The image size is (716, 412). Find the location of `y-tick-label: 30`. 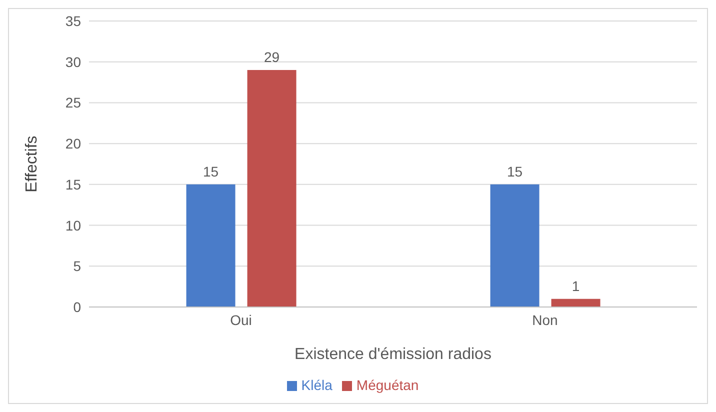

y-tick-label: 30 is located at coordinates (73, 62).